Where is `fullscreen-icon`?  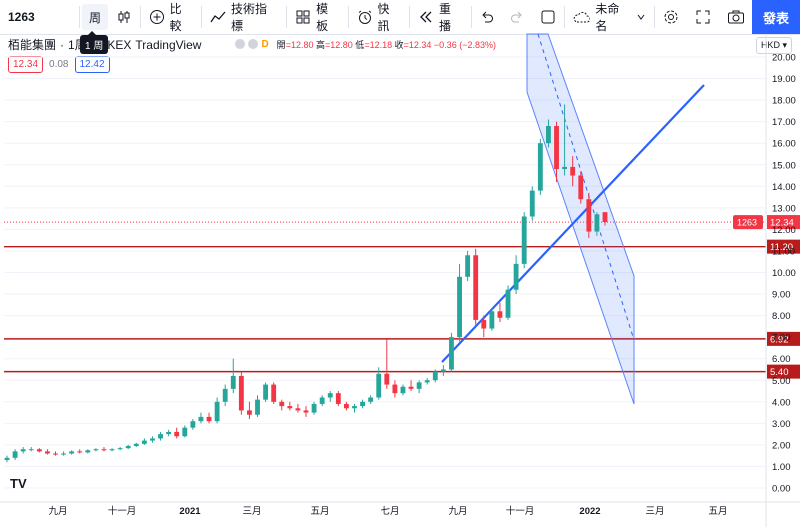
fullscreen-icon is located at coordinates (703, 17).